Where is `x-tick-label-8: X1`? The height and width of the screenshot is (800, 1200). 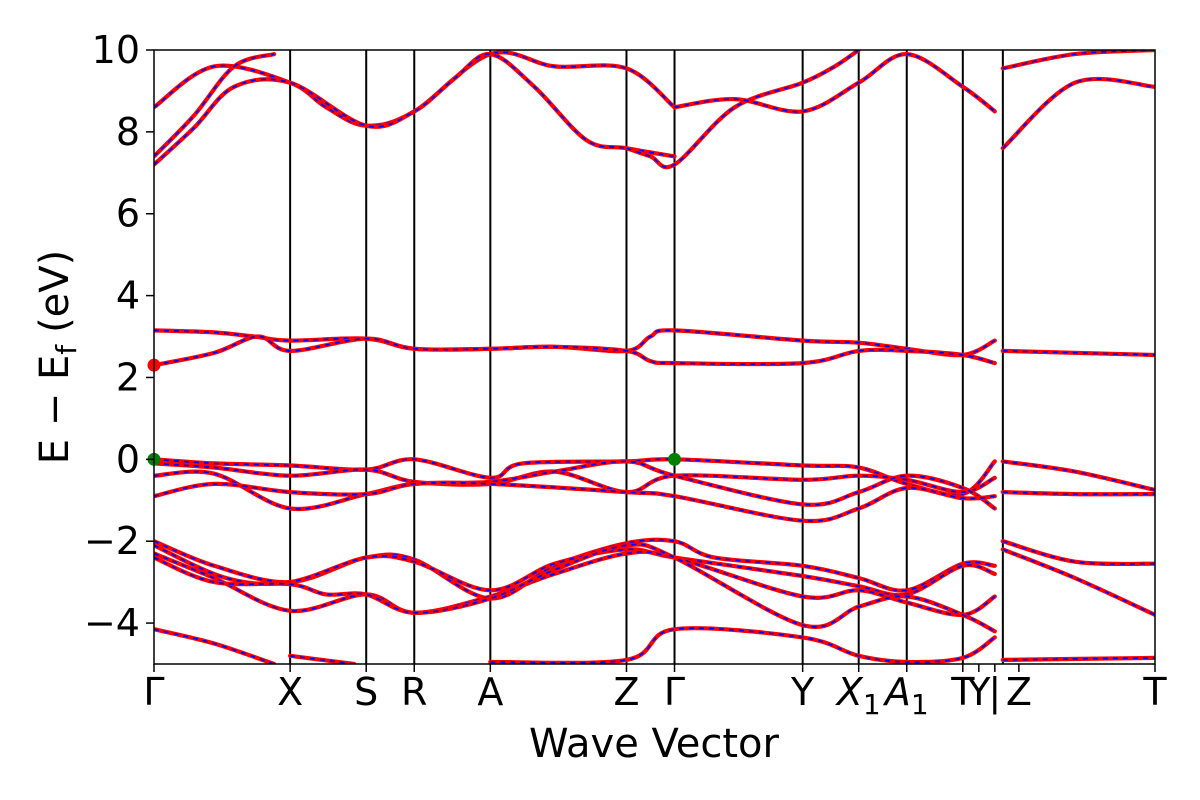
x-tick-label-8: X1 is located at coordinates (858, 695).